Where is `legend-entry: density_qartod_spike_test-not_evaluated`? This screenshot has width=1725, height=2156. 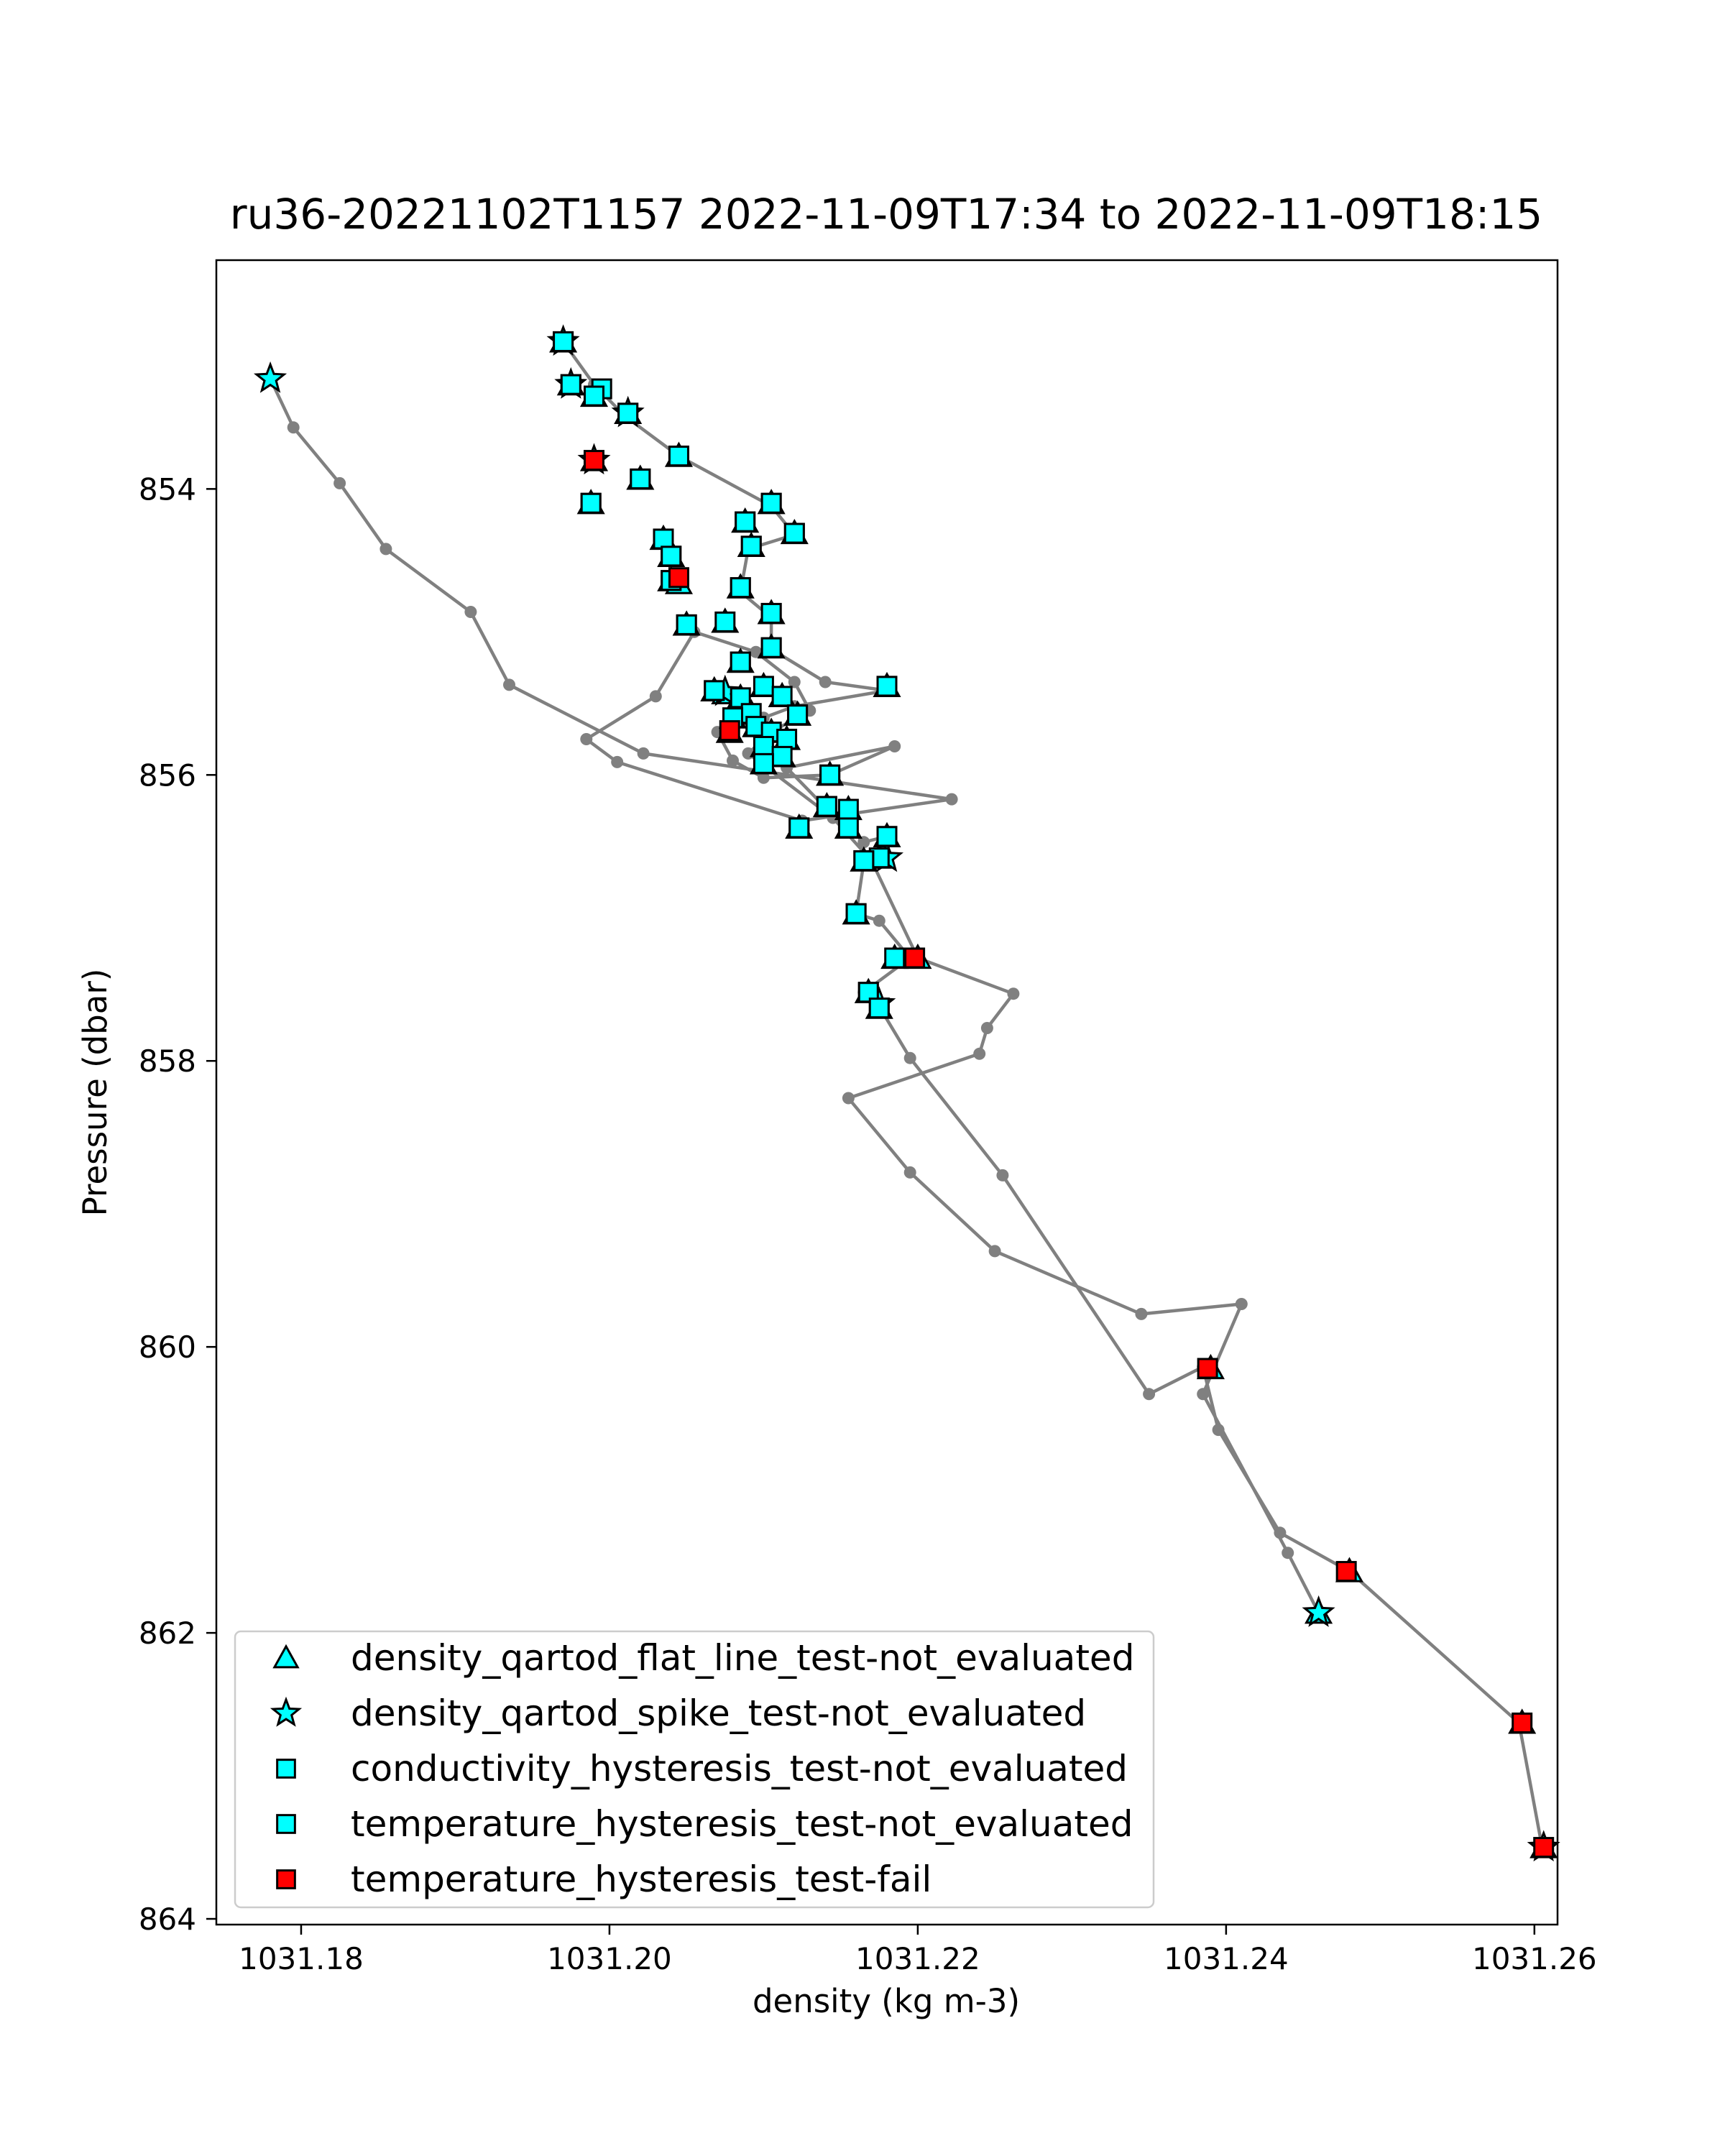
legend-entry: density_qartod_spike_test-not_evaluated is located at coordinates (718, 1713).